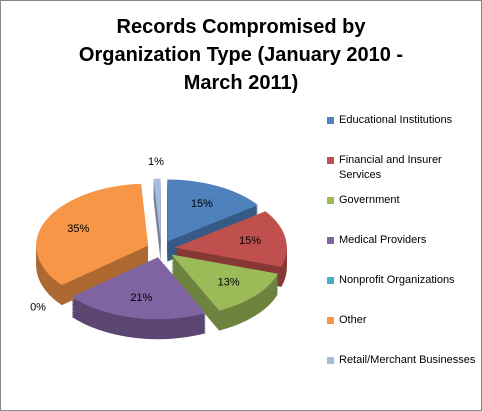 Image resolution: width=482 pixels, height=411 pixels. Describe the element at coordinates (38, 308) in the screenshot. I see `data-label: 0%` at that location.